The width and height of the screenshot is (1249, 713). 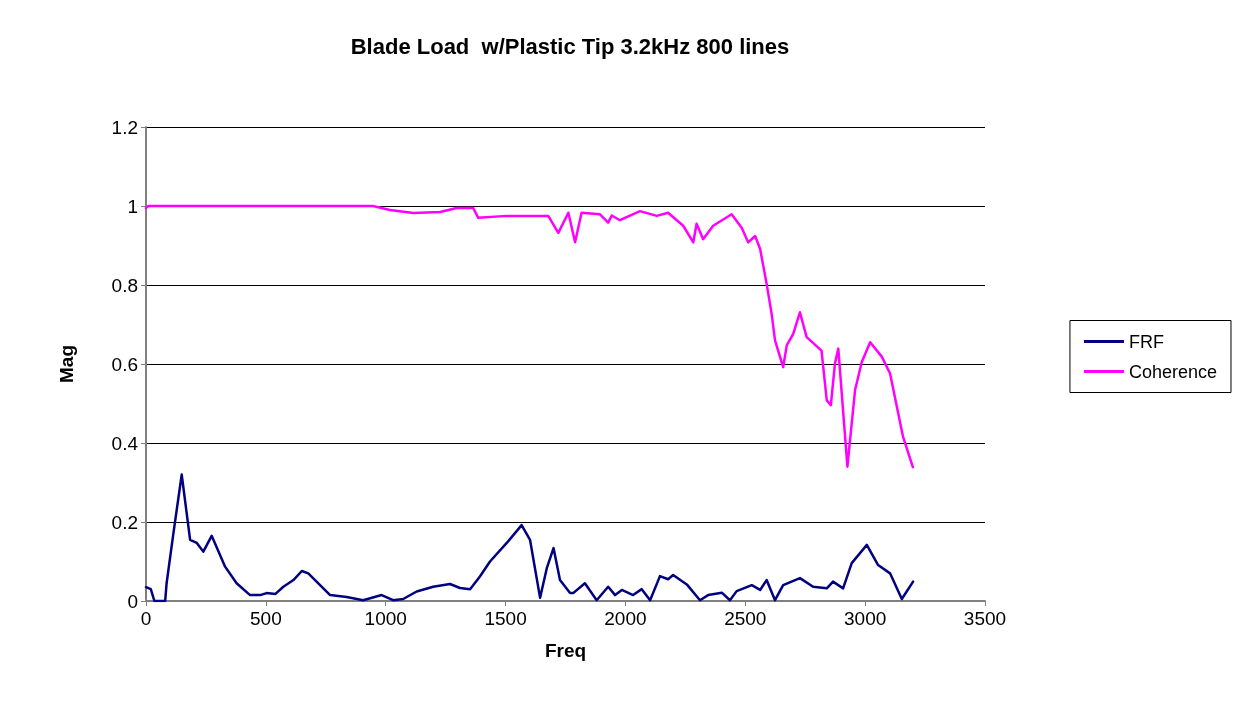 I want to click on chart-title: Blade Load w/Plastic Tip 3.2kHz 800 lines, so click(x=570, y=46).